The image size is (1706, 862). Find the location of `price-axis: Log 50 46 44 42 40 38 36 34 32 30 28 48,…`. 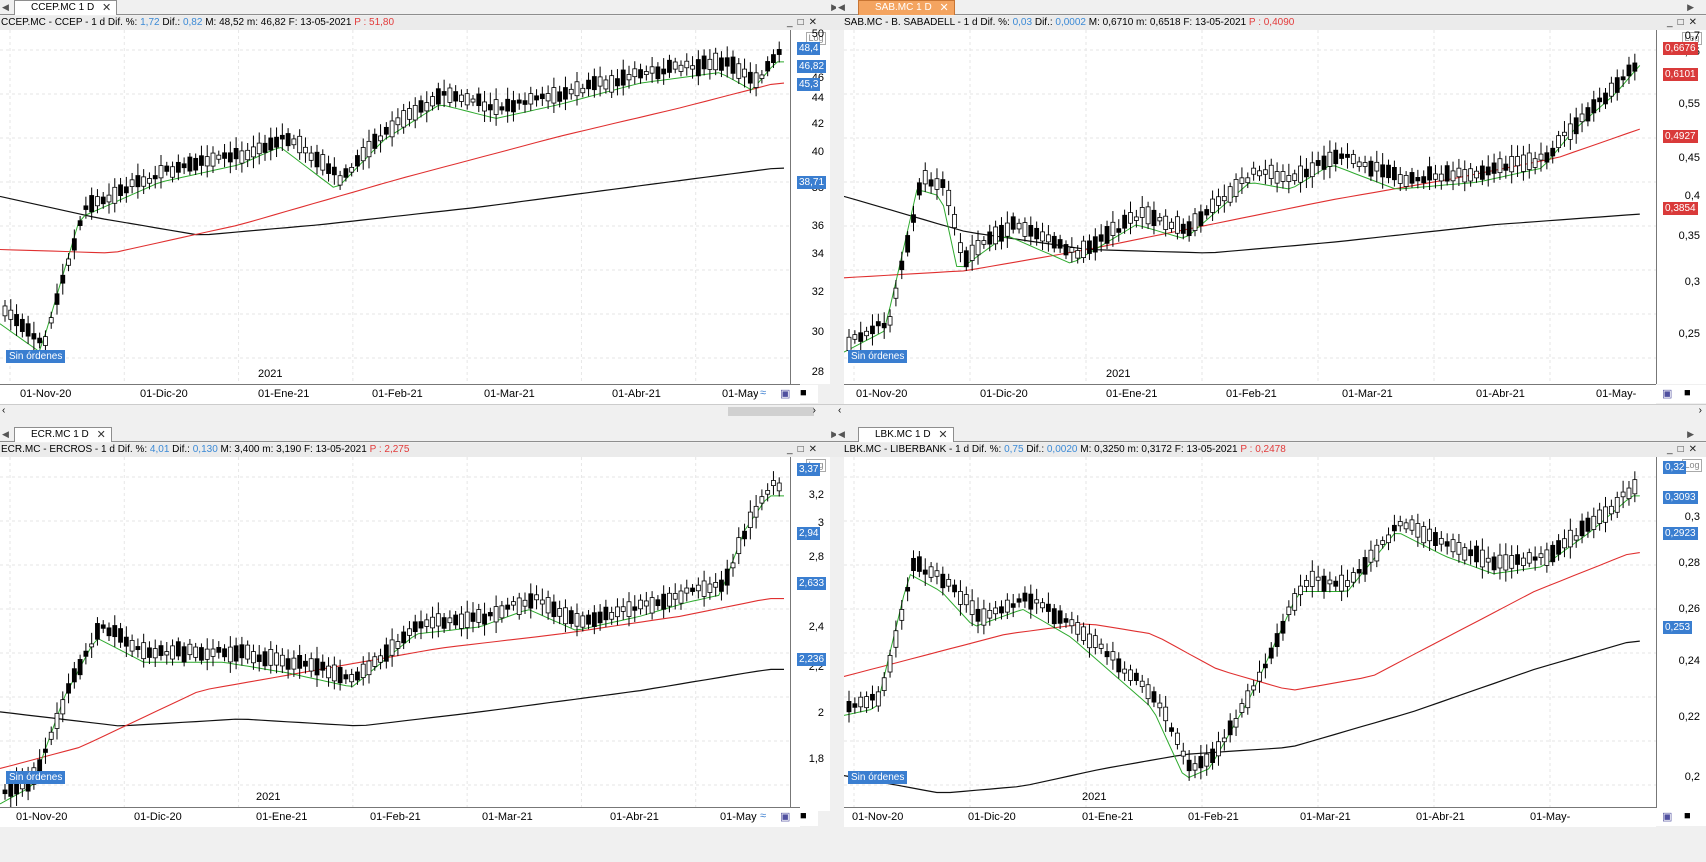

price-axis: Log 50 46 44 42 40 38 36 34 32 30 28 48,… is located at coordinates (810, 206).